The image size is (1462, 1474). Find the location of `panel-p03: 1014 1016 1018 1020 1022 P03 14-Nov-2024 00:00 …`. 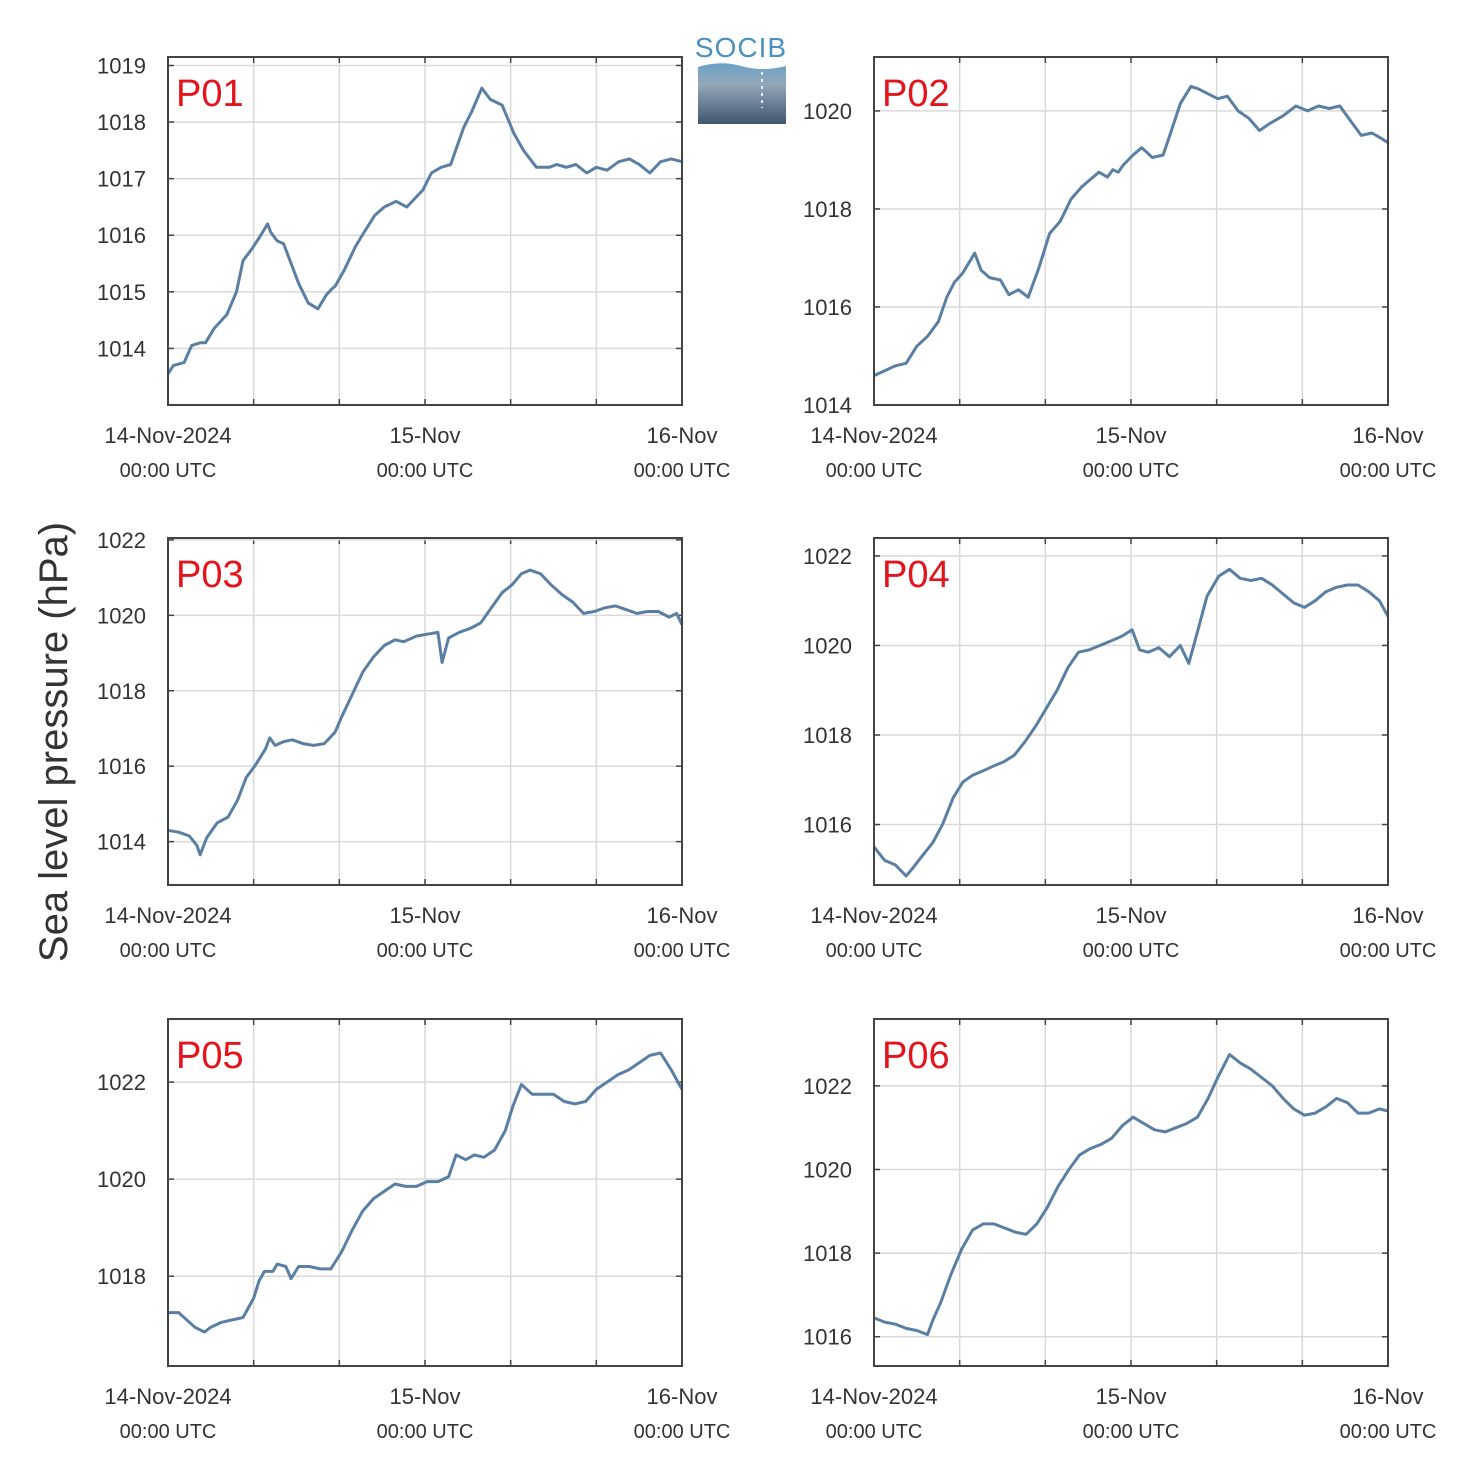

panel-p03: 1014 1016 1018 1020 1022 P03 14-Nov-2024 00:00 … is located at coordinates (413, 745).